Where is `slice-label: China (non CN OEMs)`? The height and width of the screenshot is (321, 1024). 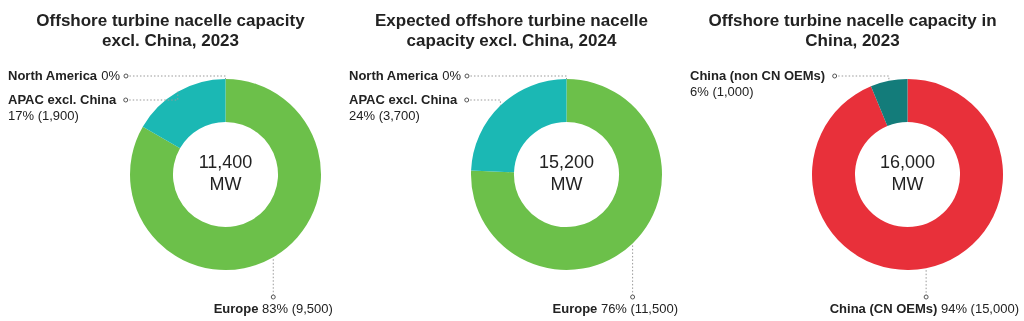 slice-label: China (non CN OEMs) is located at coordinates (758, 75).